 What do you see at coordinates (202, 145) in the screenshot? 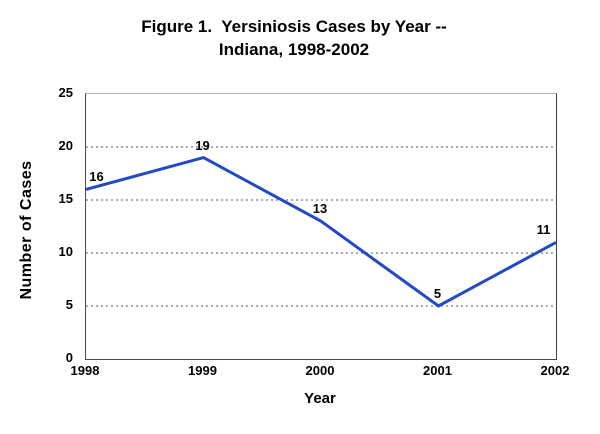
I see `data-label-1999: 19` at bounding box center [202, 145].